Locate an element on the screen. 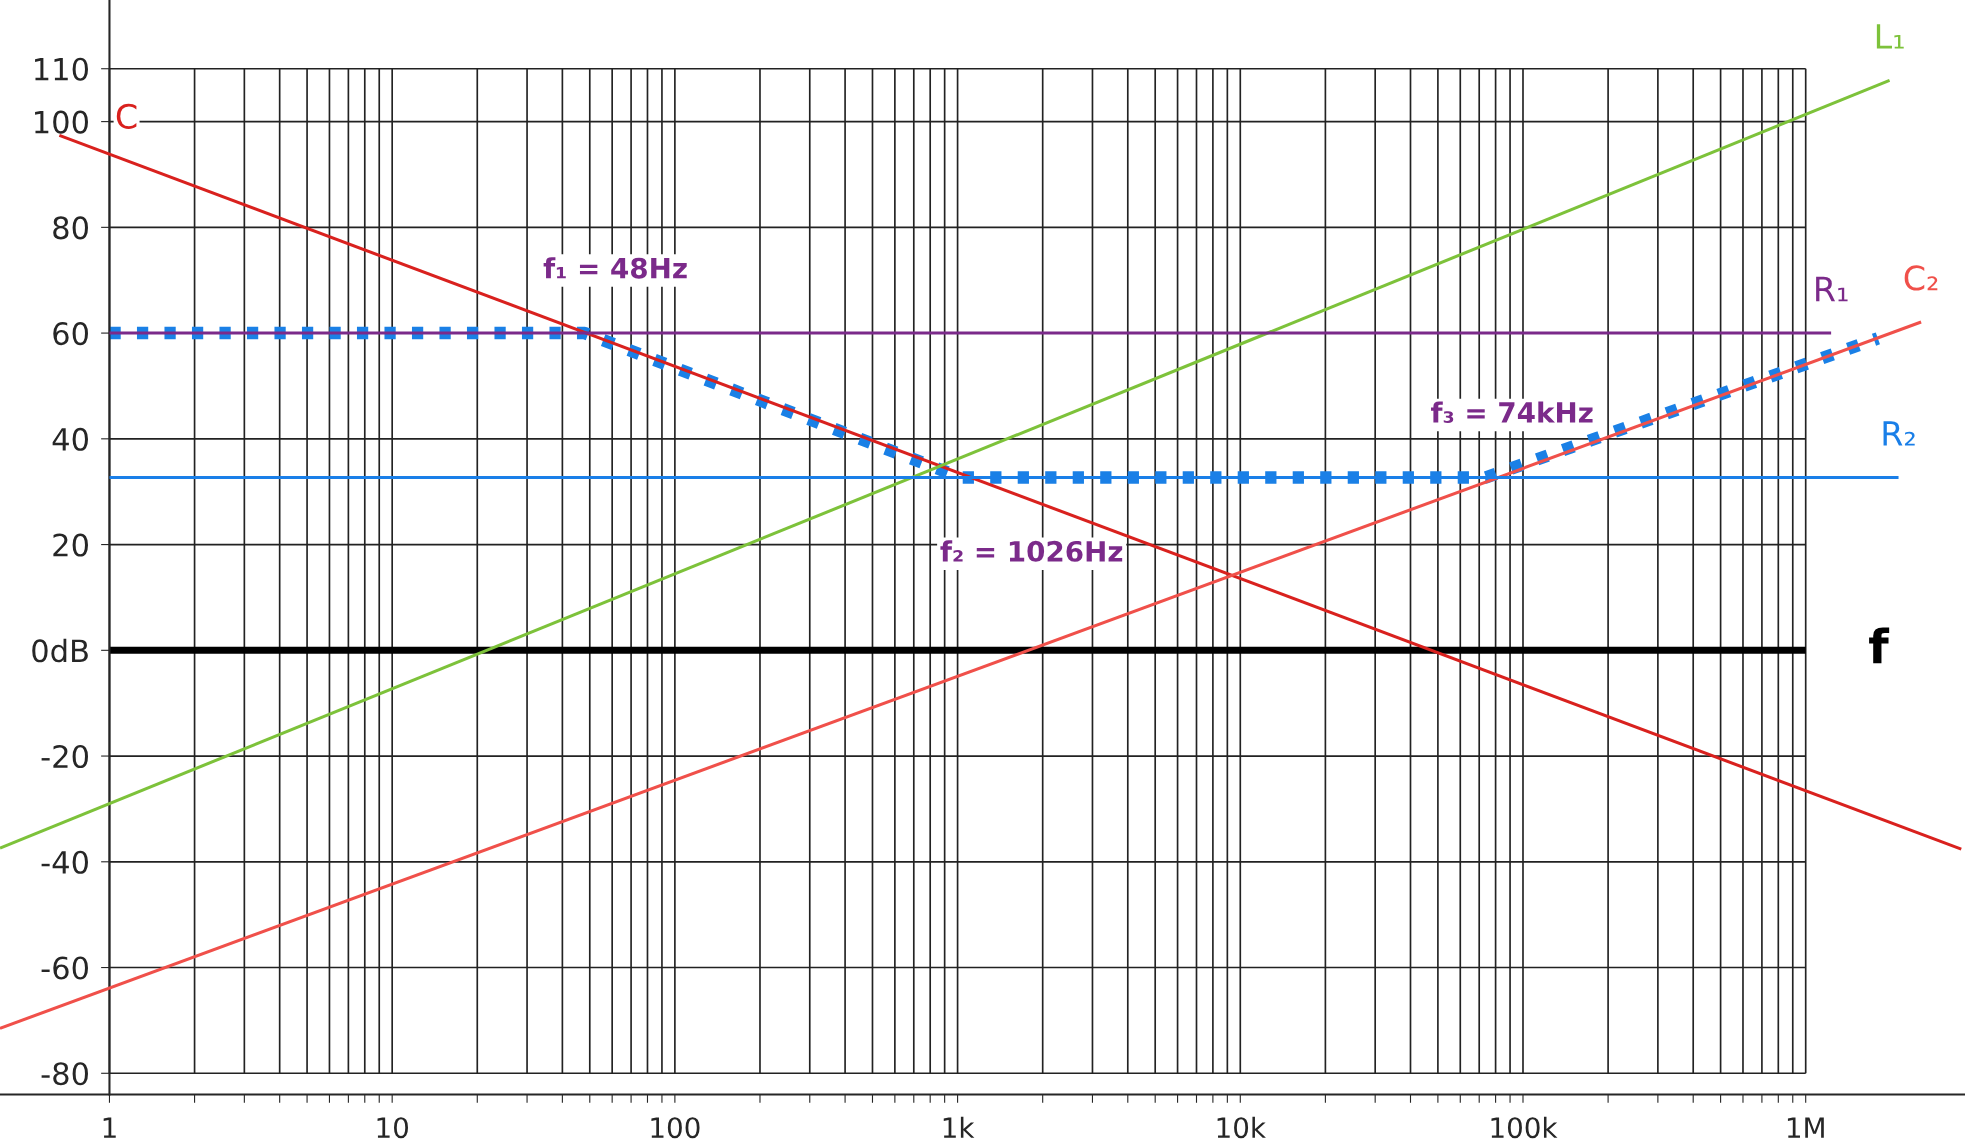  annotation: f₁ = 48Hz is located at coordinates (615, 268).